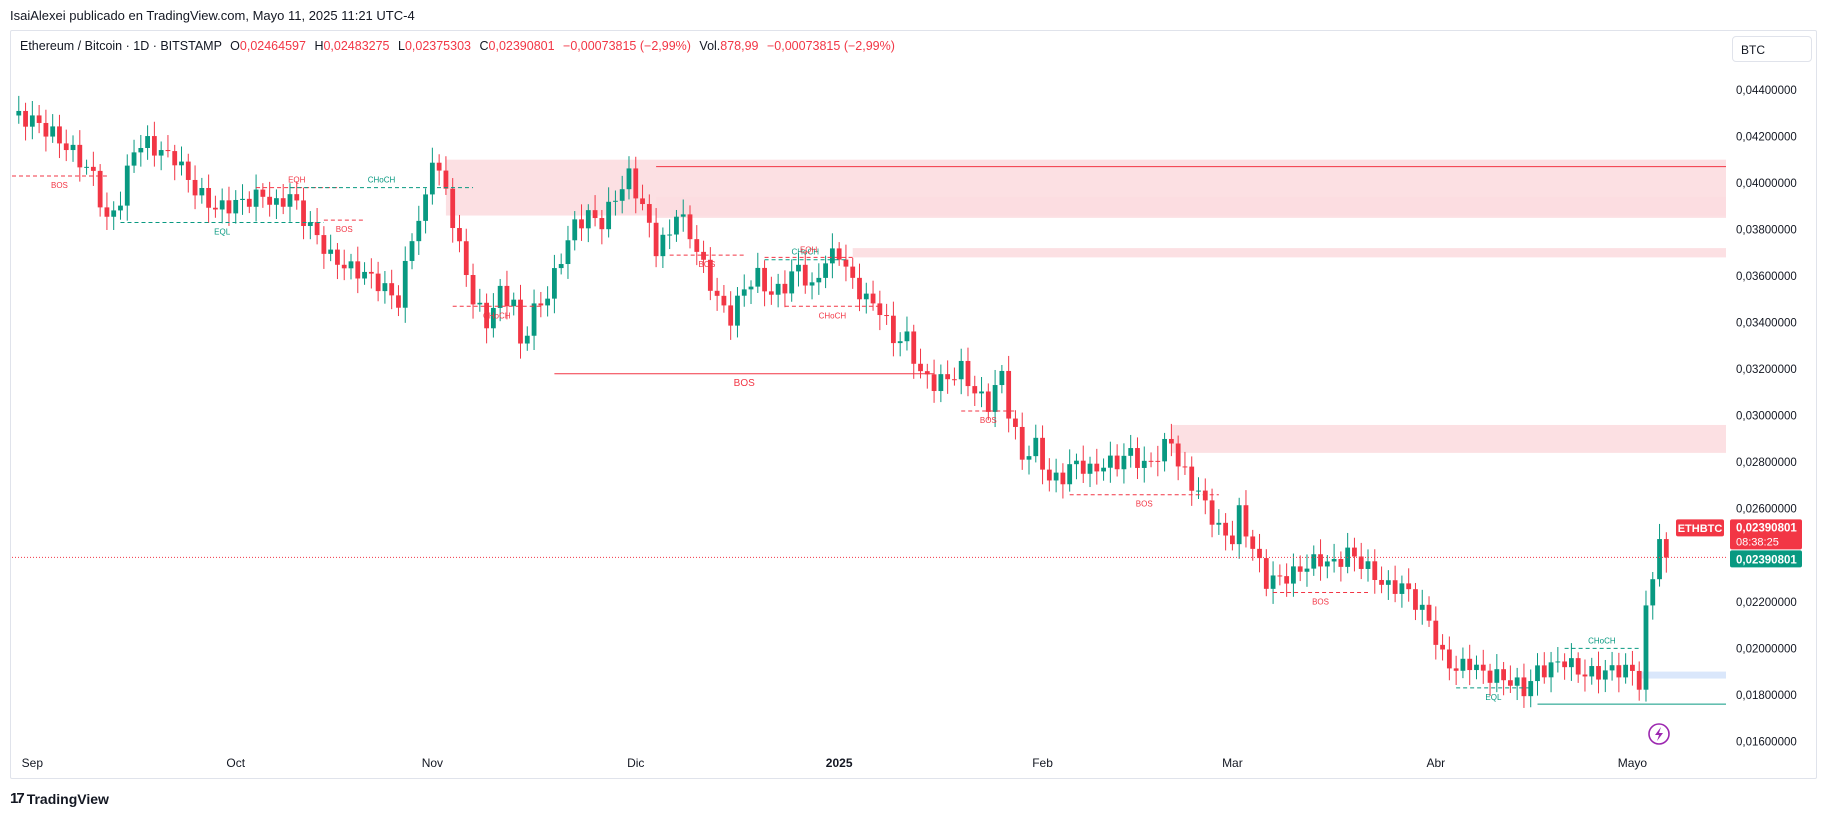 The width and height of the screenshot is (1826, 819). I want to click on x-tick-label: Oct, so click(235, 763).